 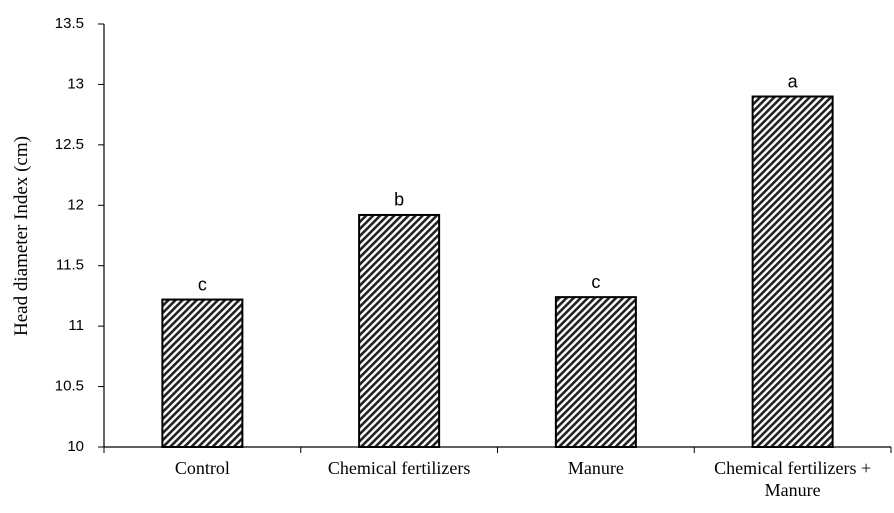 What do you see at coordinates (793, 81) in the screenshot?
I see `bar-annotation: a` at bounding box center [793, 81].